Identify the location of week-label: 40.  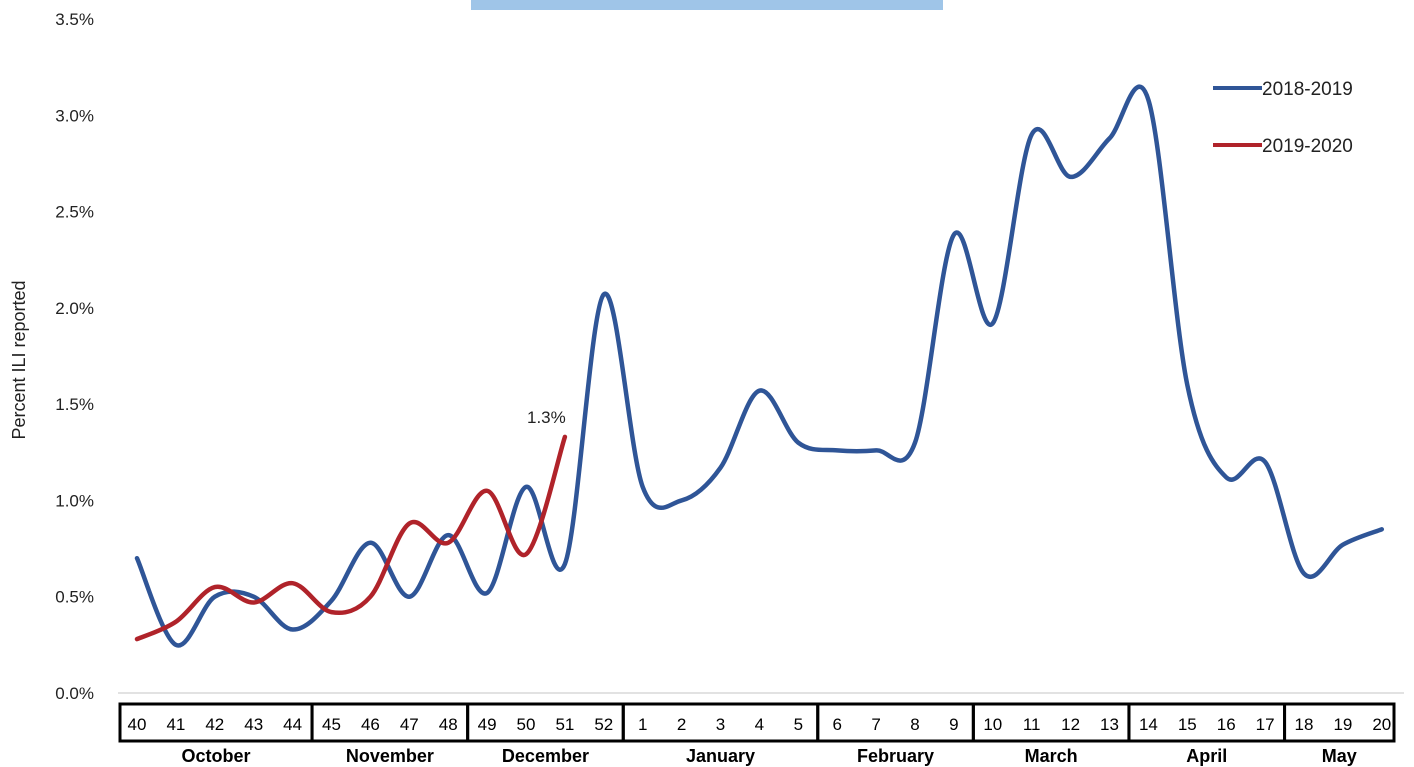
(137, 724).